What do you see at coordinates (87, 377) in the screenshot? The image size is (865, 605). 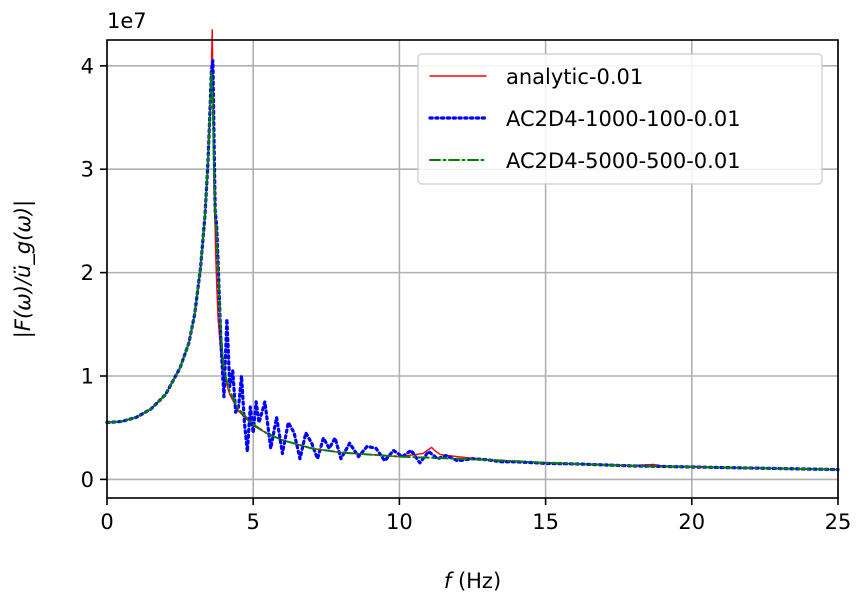 I see `y-tick-label: 1` at bounding box center [87, 377].